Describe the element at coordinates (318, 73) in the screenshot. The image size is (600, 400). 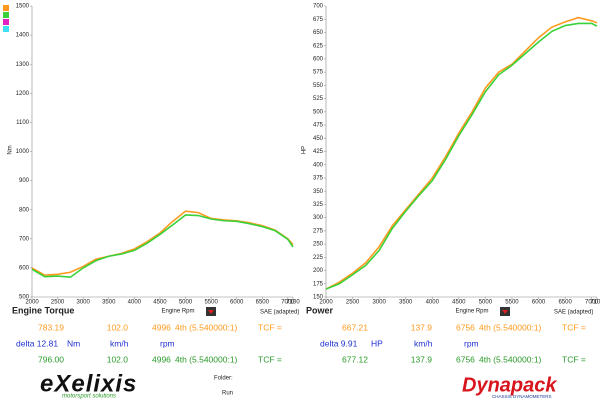
I see `y-tick-label: 575` at that location.